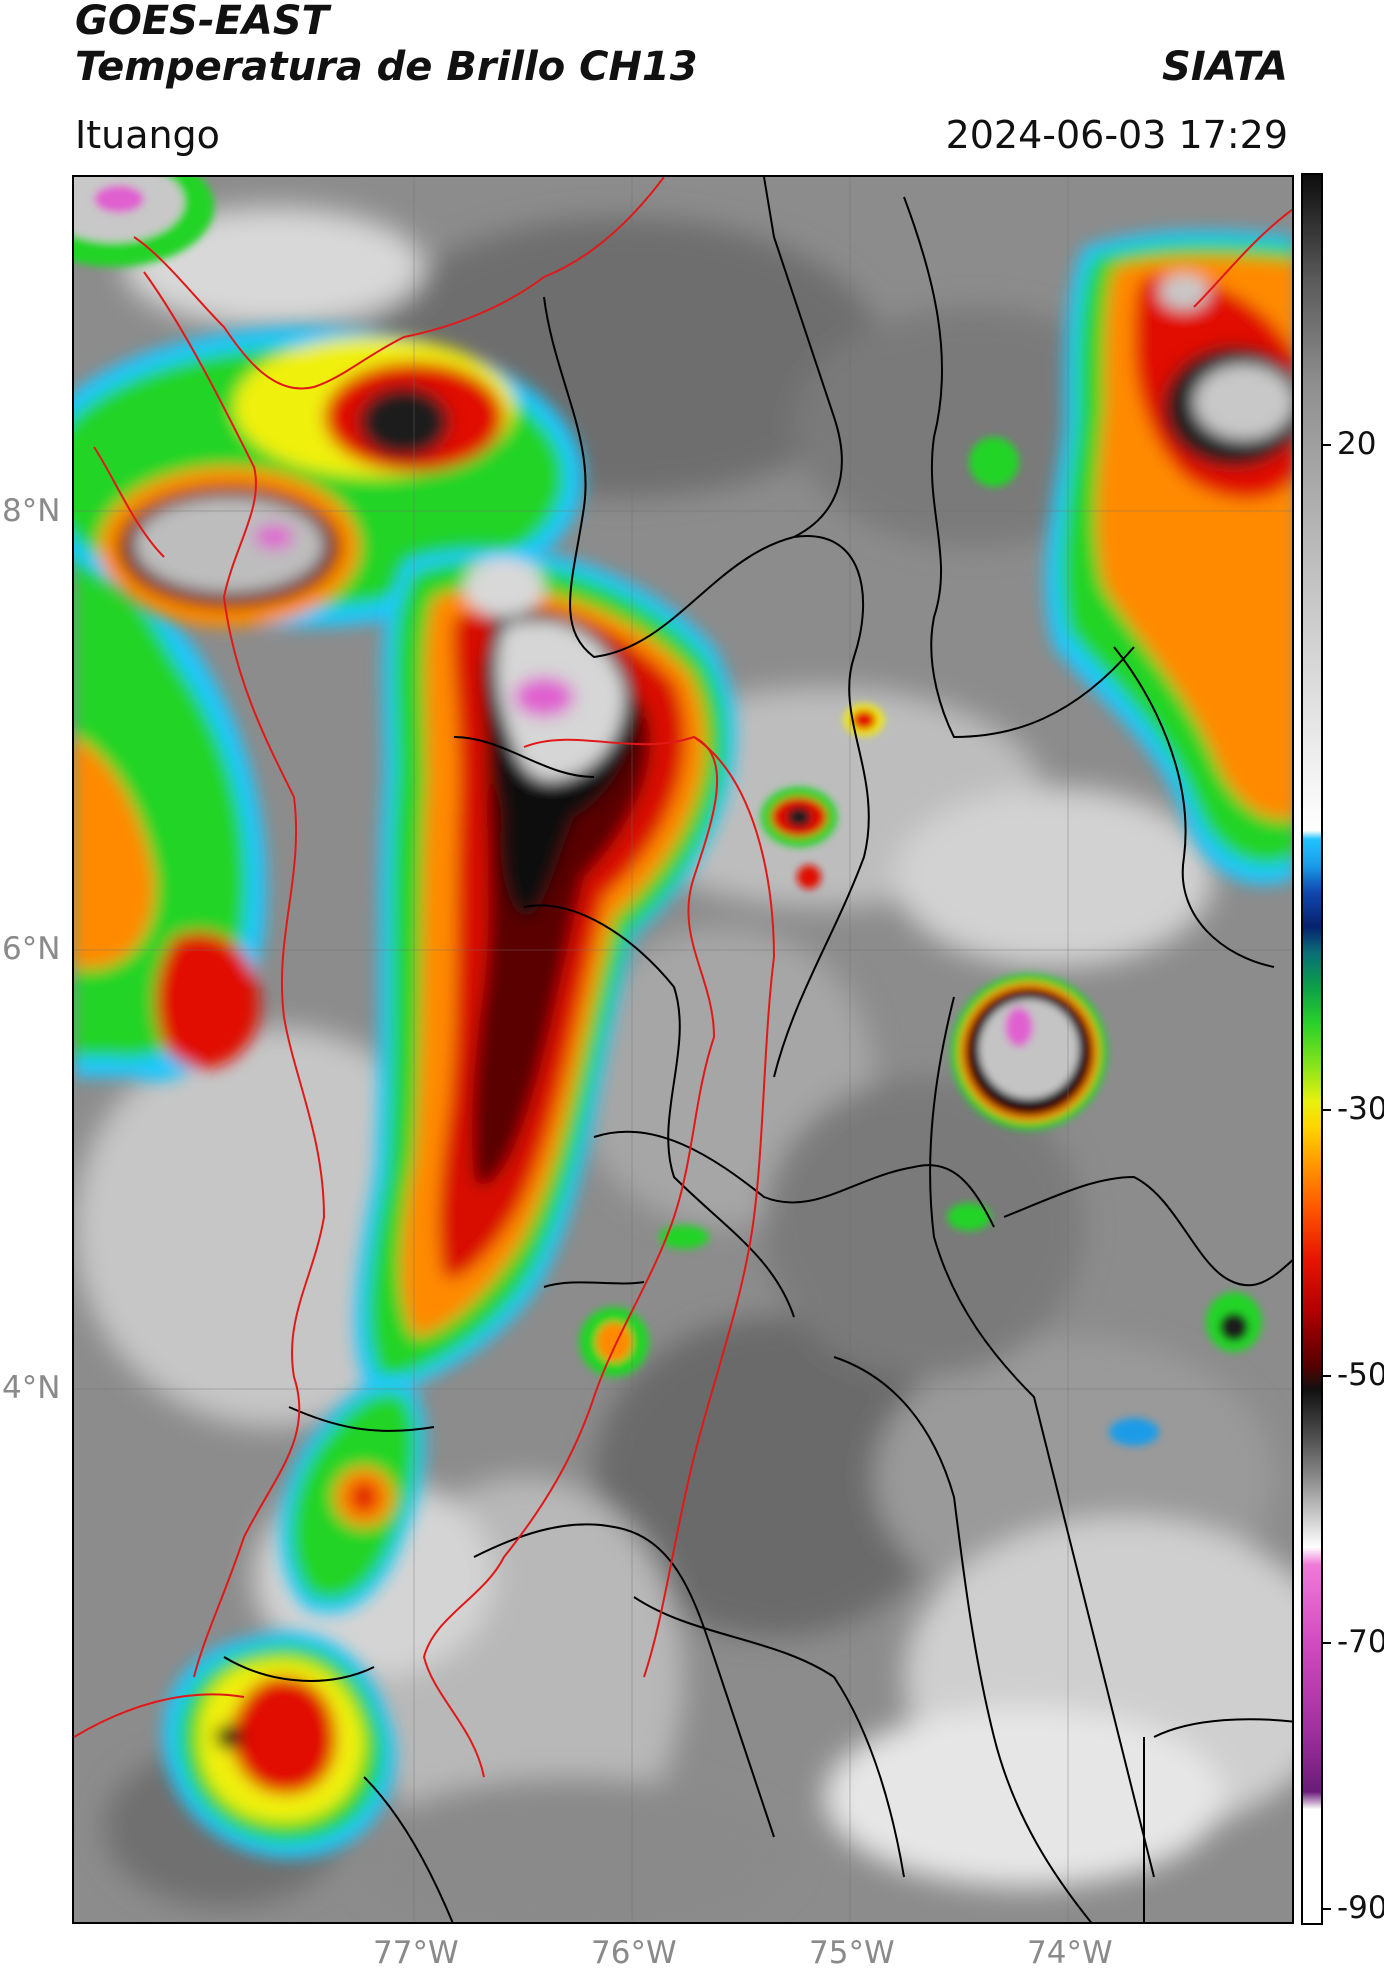 Image resolution: width=1384 pixels, height=1981 pixels. I want to click on title-satellite: GOES-EAST, so click(202, 22).